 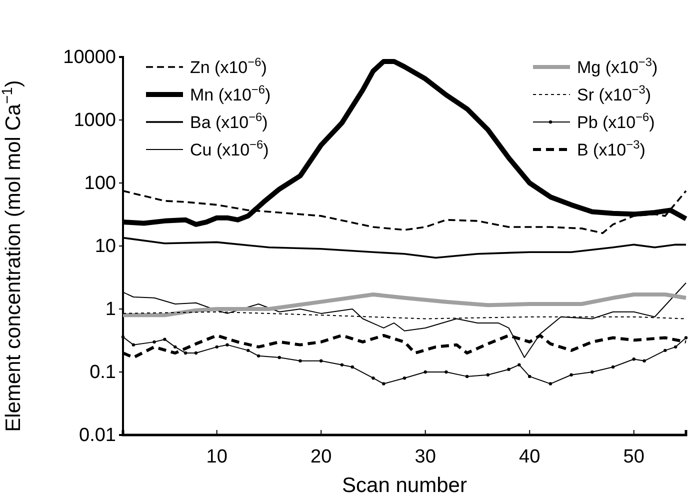 I want to click on y-tick-label: 10000, so click(x=89, y=57).